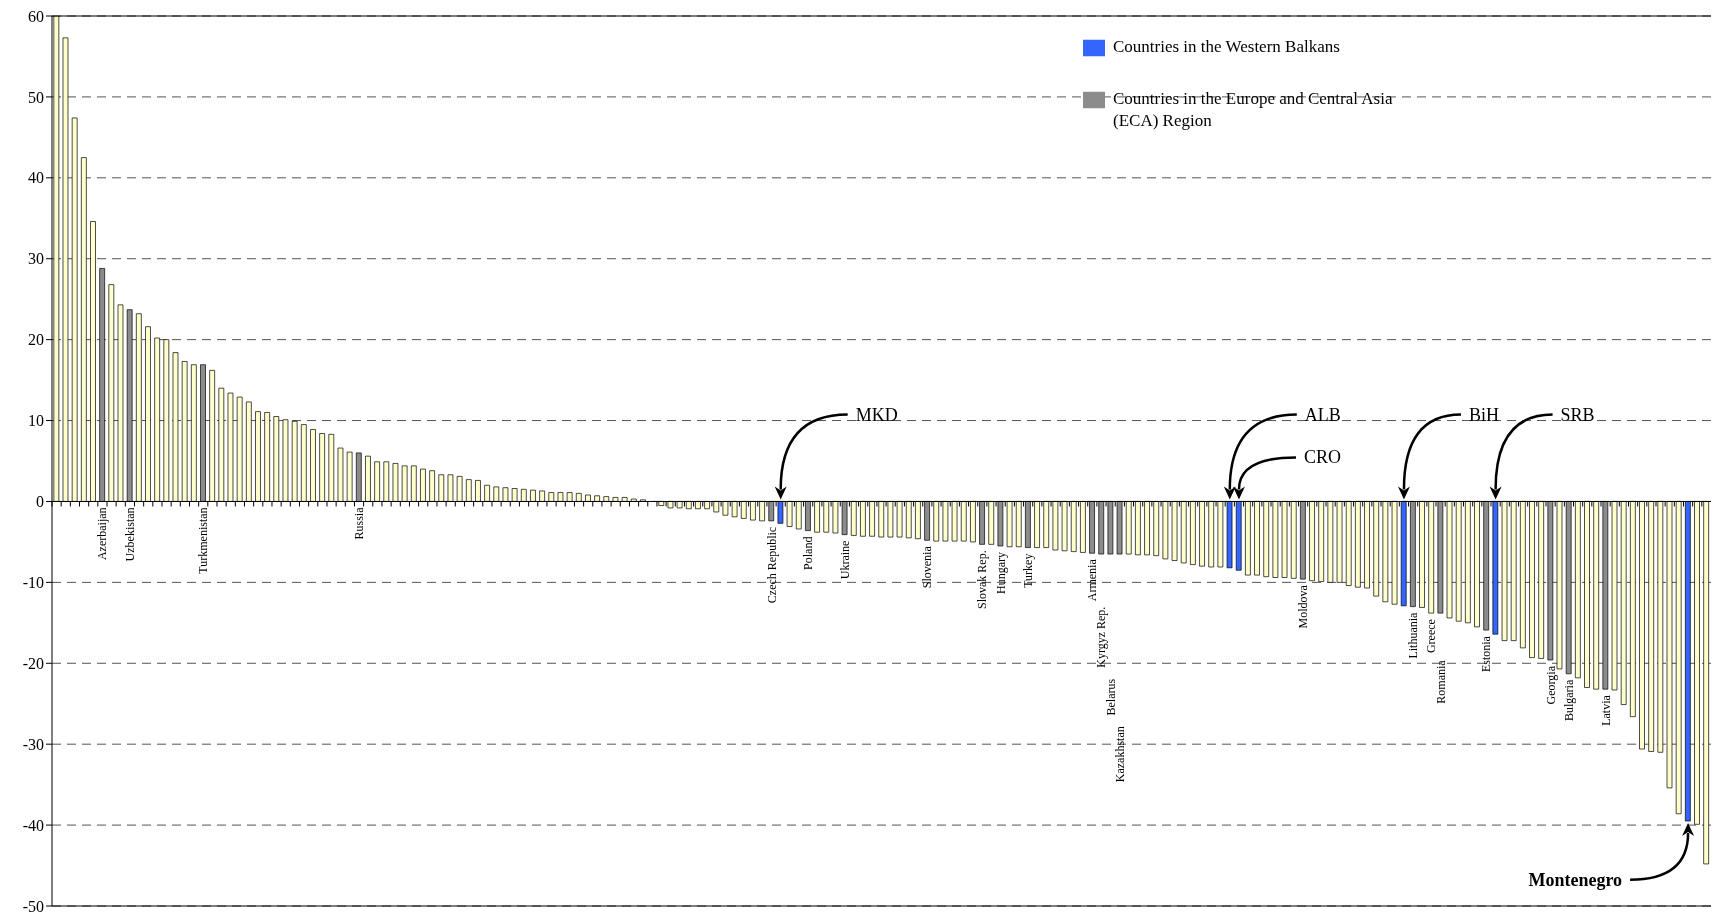  What do you see at coordinates (1605, 710) in the screenshot?
I see `x-tick-label: Latvia` at bounding box center [1605, 710].